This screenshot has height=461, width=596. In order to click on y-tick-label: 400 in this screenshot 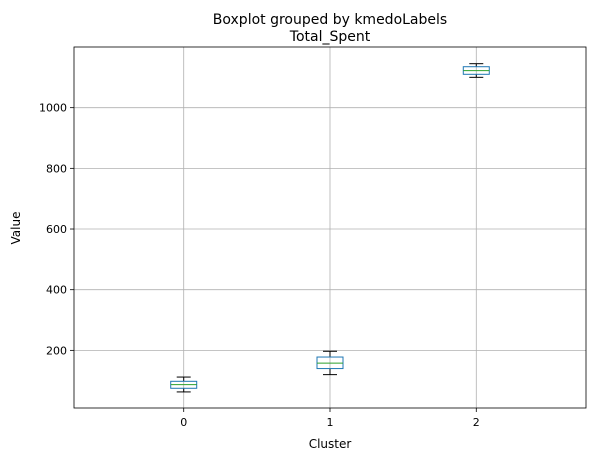, I will do `click(56, 290)`.